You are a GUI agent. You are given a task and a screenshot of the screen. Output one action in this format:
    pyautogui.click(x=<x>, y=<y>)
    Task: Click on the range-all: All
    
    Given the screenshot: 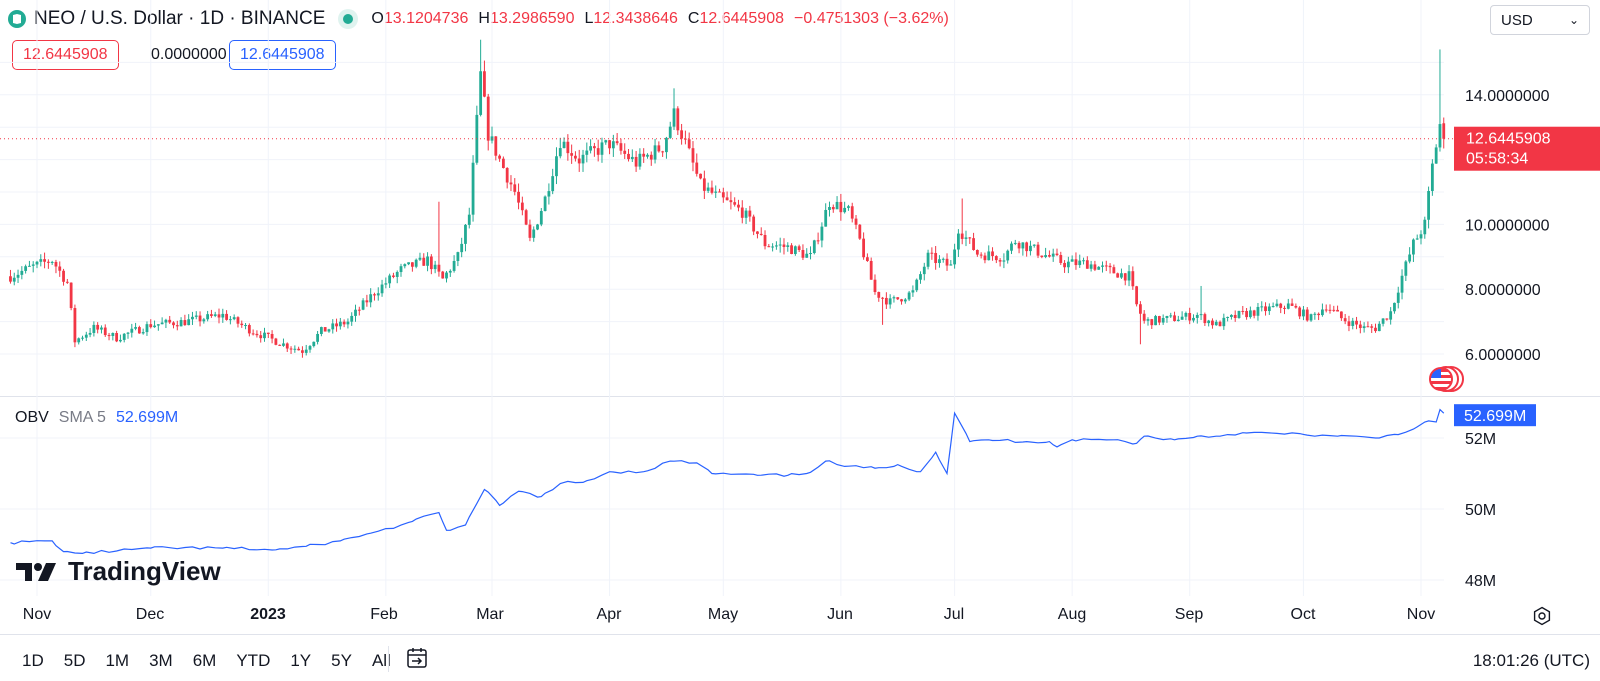 What is the action you would take?
    pyautogui.click(x=381, y=660)
    